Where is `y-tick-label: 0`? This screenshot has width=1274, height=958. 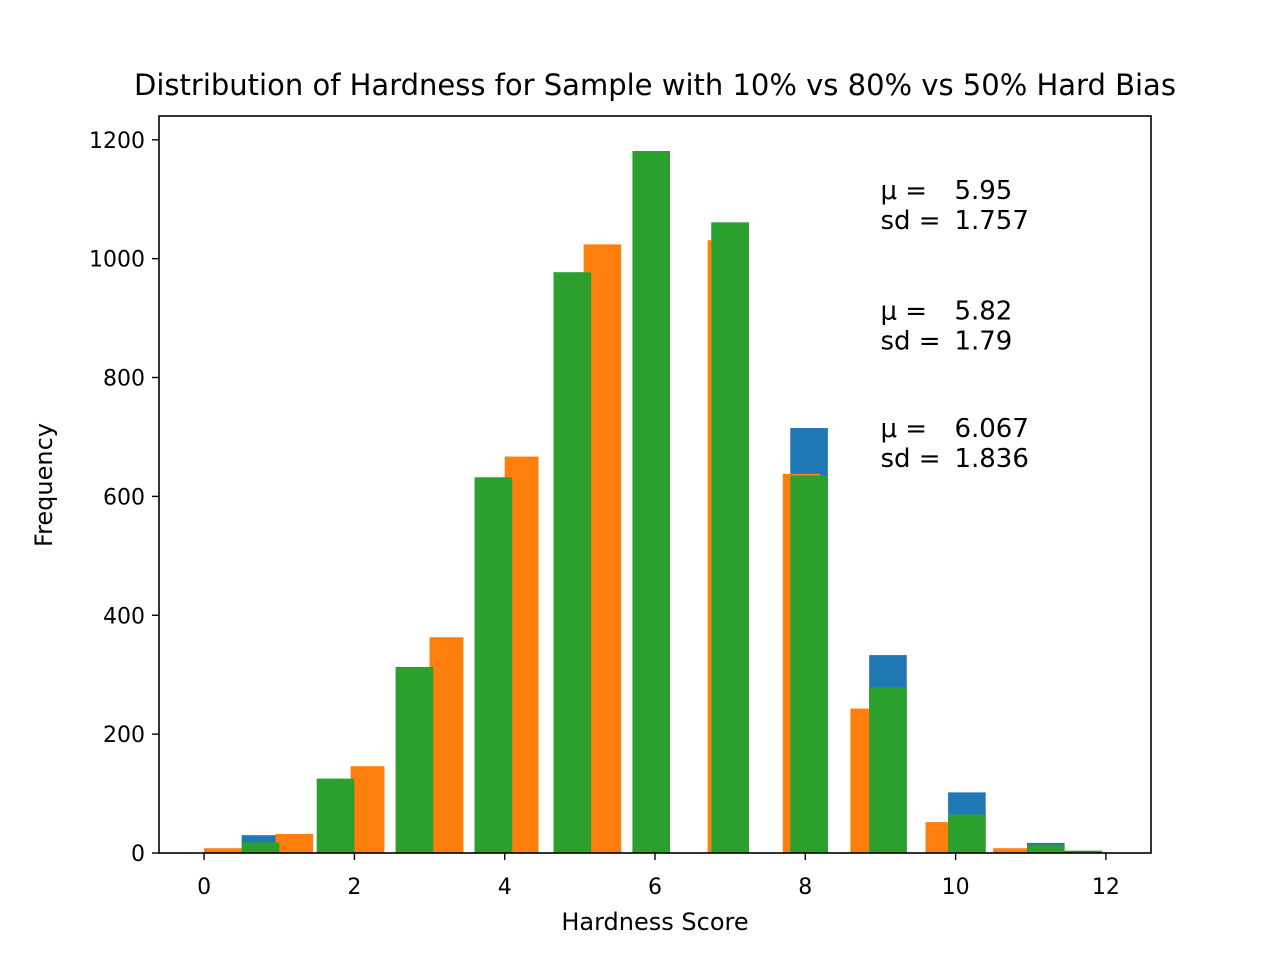
y-tick-label: 0 is located at coordinates (138, 854).